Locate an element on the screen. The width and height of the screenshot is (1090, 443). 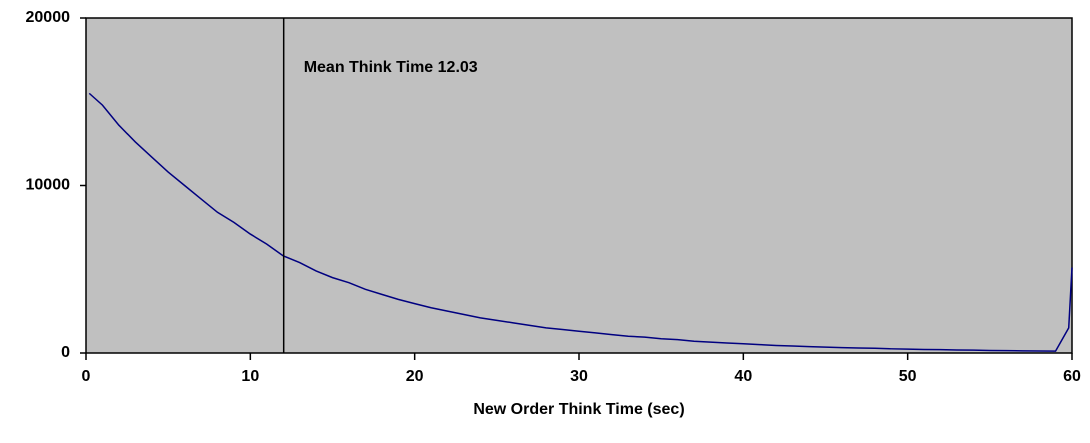
x-tick-label: 10 is located at coordinates (250, 376).